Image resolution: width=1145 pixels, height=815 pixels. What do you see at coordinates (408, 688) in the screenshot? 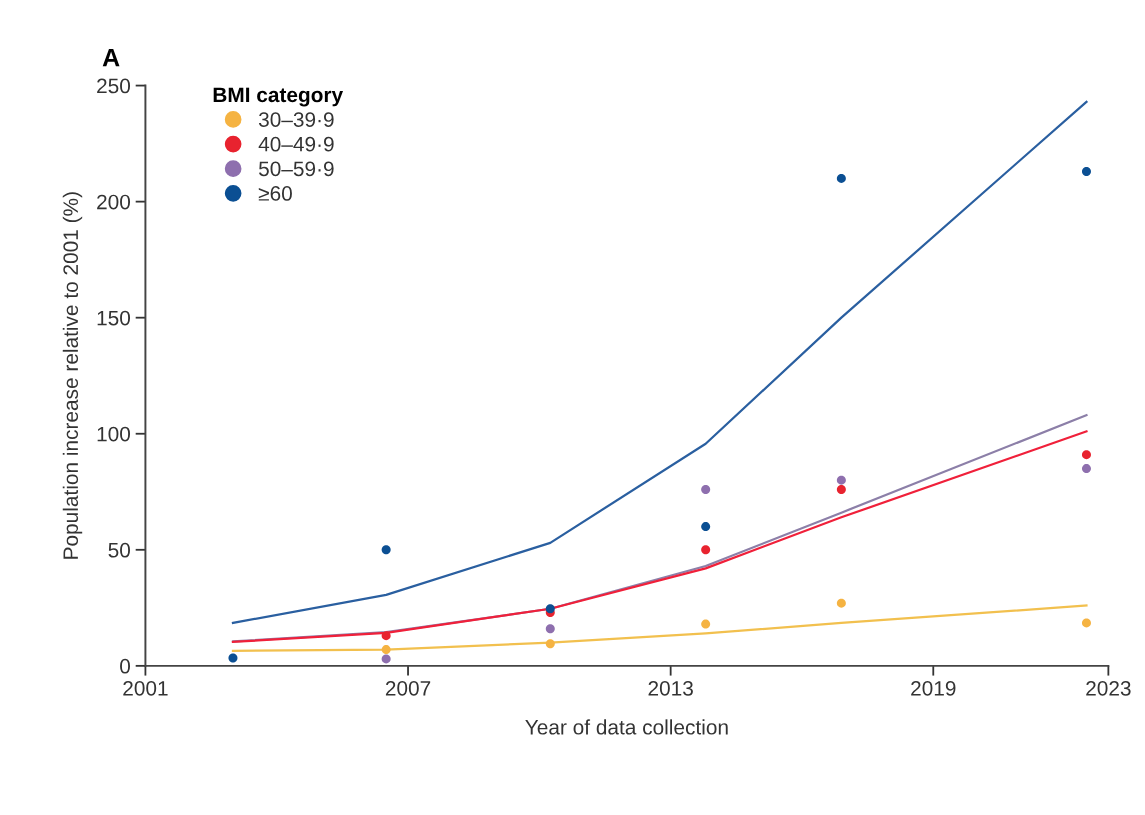
I see `x-tick-label: 2007` at bounding box center [408, 688].